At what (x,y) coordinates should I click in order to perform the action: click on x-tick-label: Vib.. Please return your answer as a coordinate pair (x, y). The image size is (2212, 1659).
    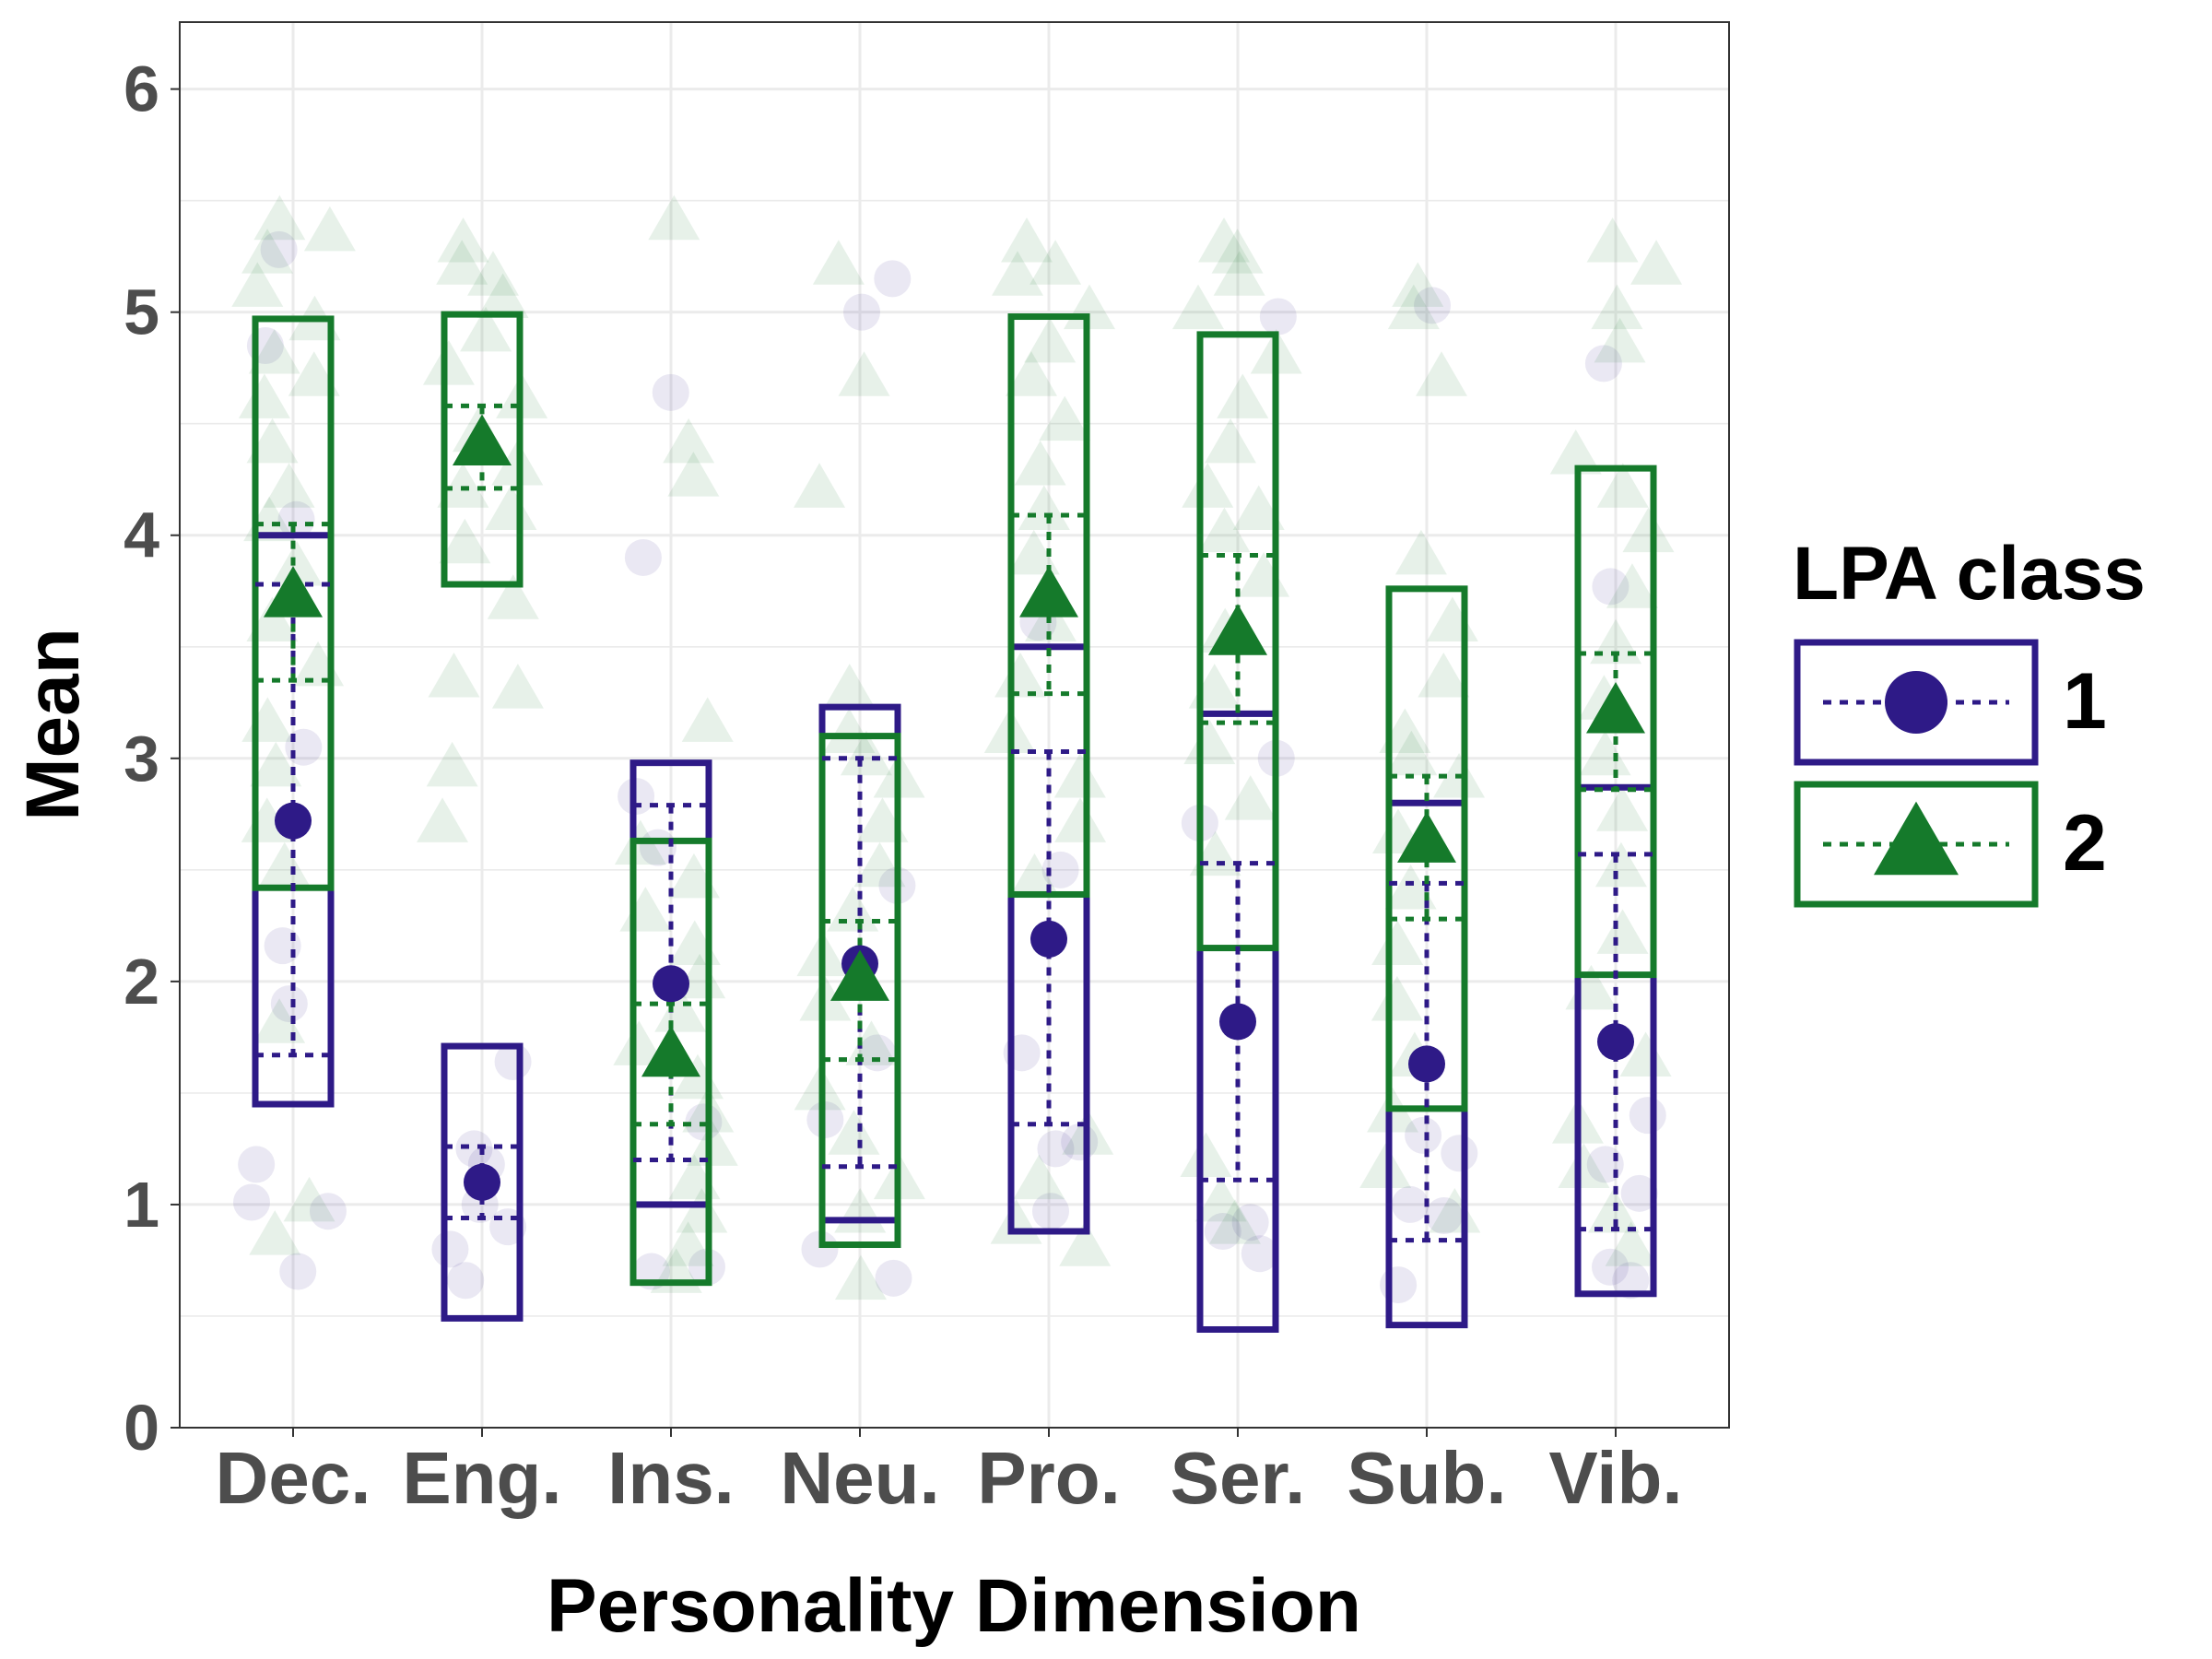
    Looking at the image, I should click on (1615, 1478).